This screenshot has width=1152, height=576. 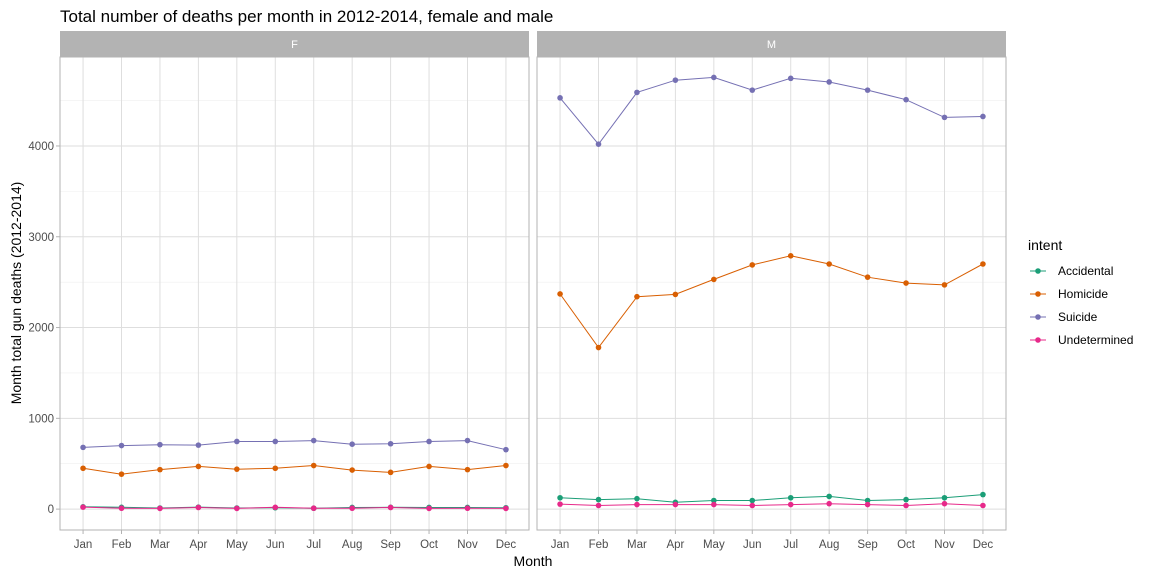 I want to click on legend-item-suicide: Suicide, so click(x=1064, y=317).